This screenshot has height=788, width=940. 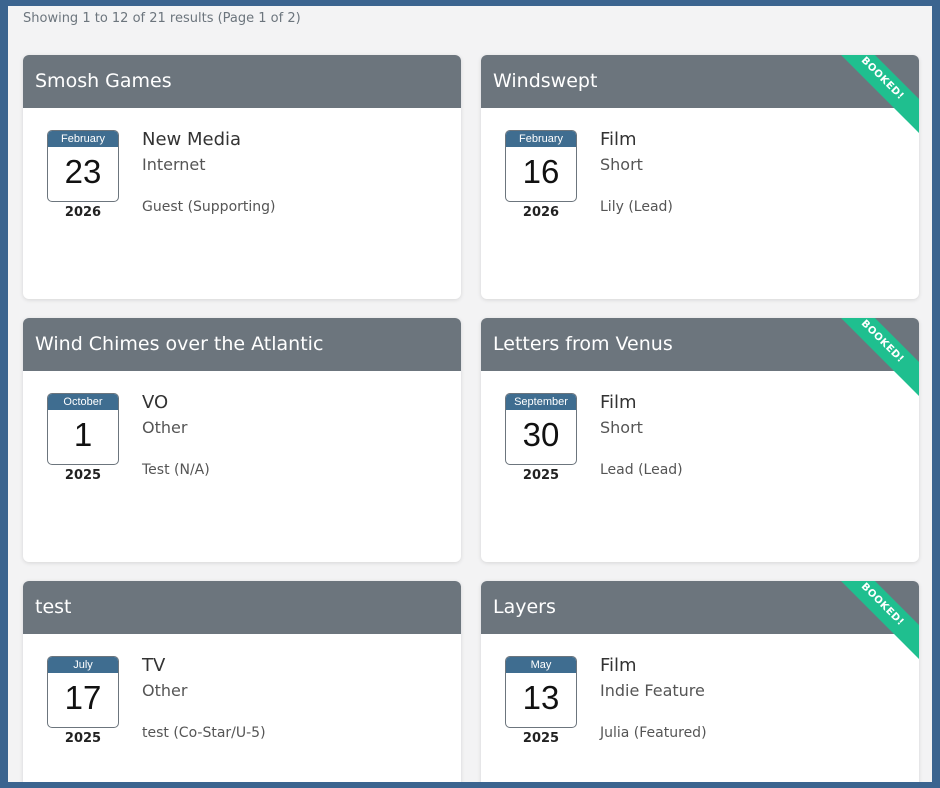 What do you see at coordinates (652, 690) in the screenshot?
I see `project-subtype: Indie Feature` at bounding box center [652, 690].